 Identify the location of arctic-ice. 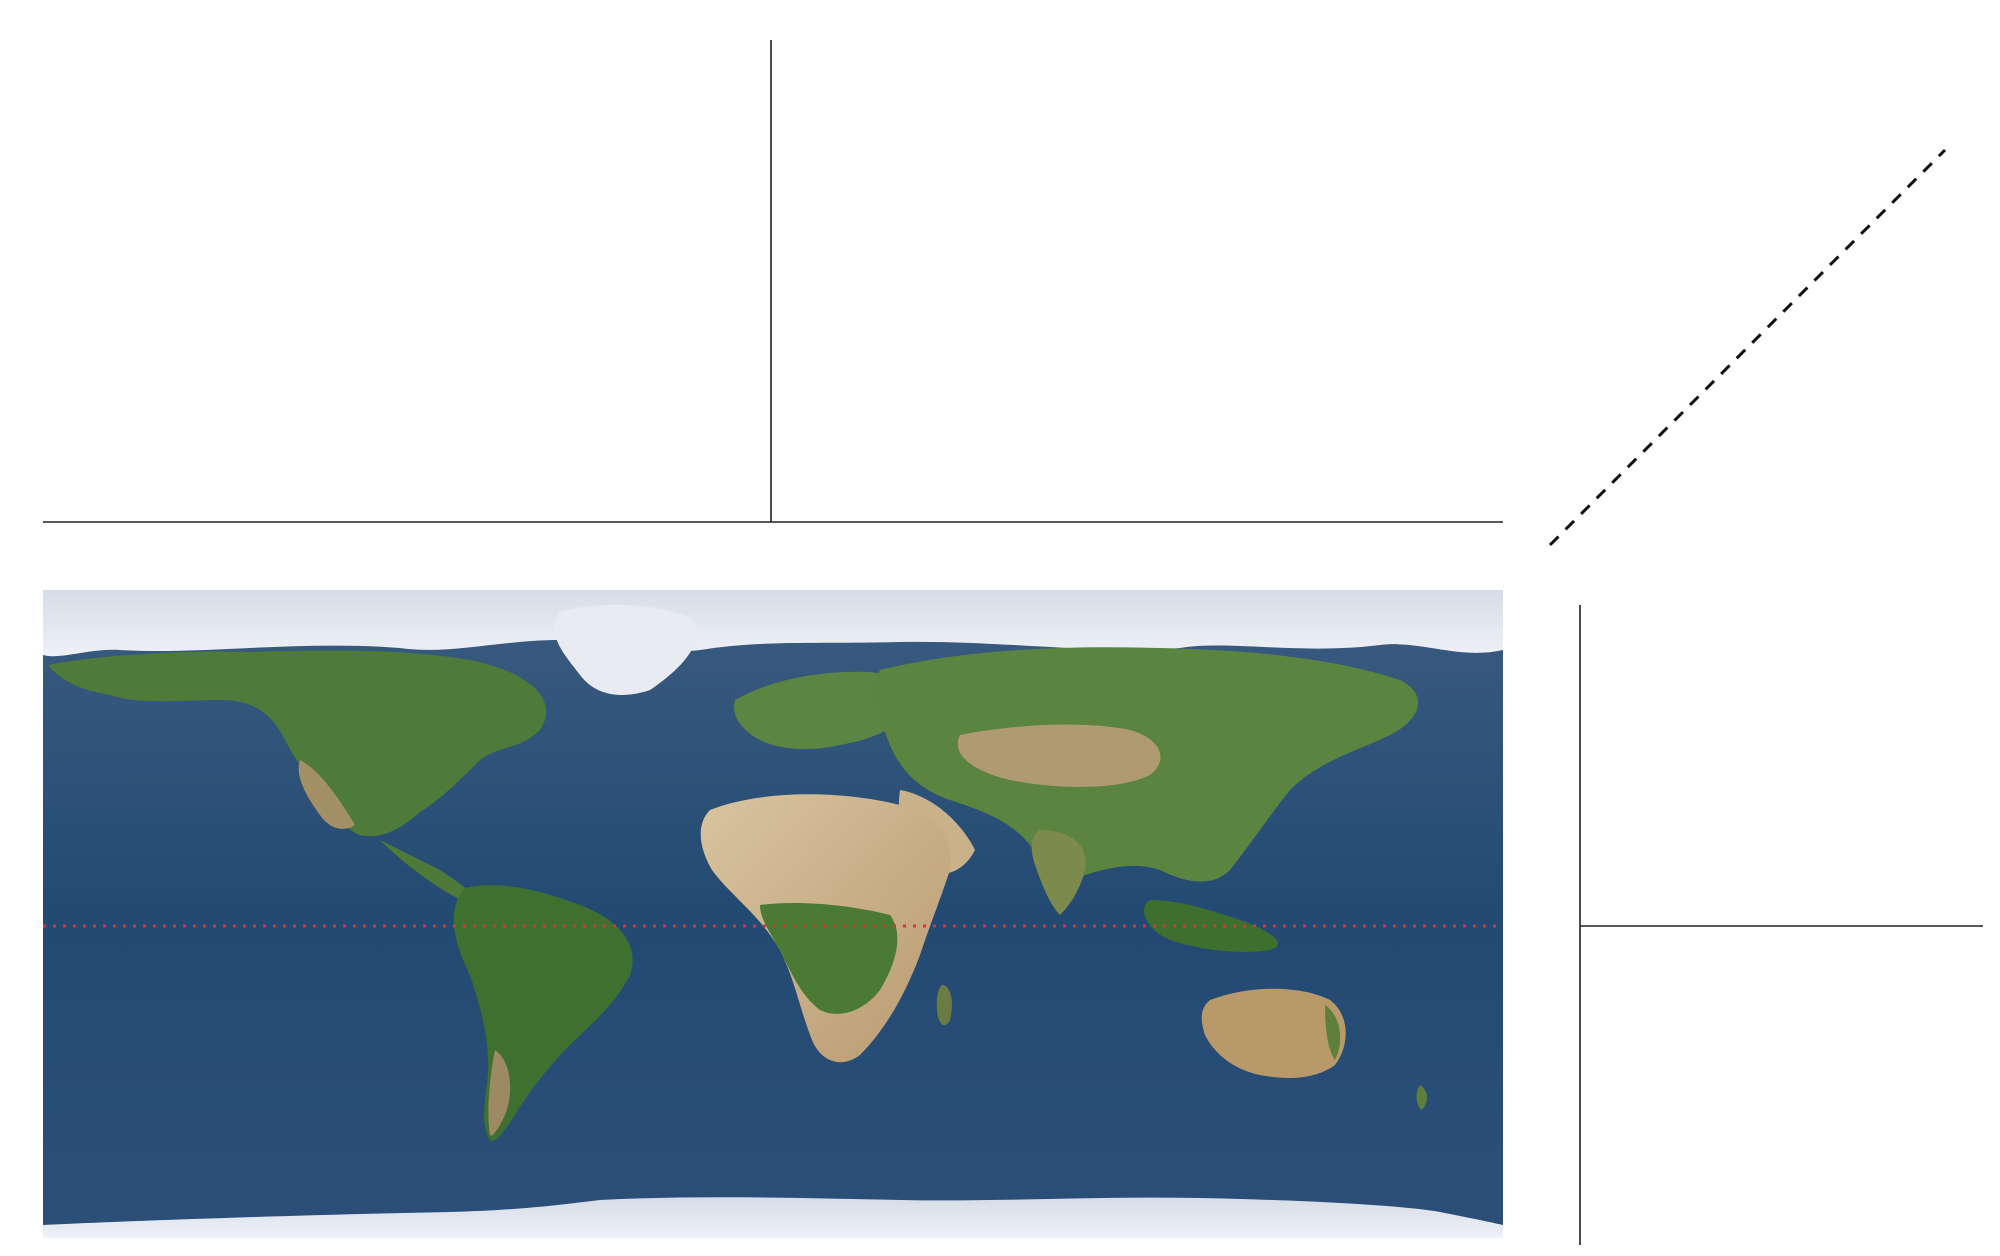
(773, 623).